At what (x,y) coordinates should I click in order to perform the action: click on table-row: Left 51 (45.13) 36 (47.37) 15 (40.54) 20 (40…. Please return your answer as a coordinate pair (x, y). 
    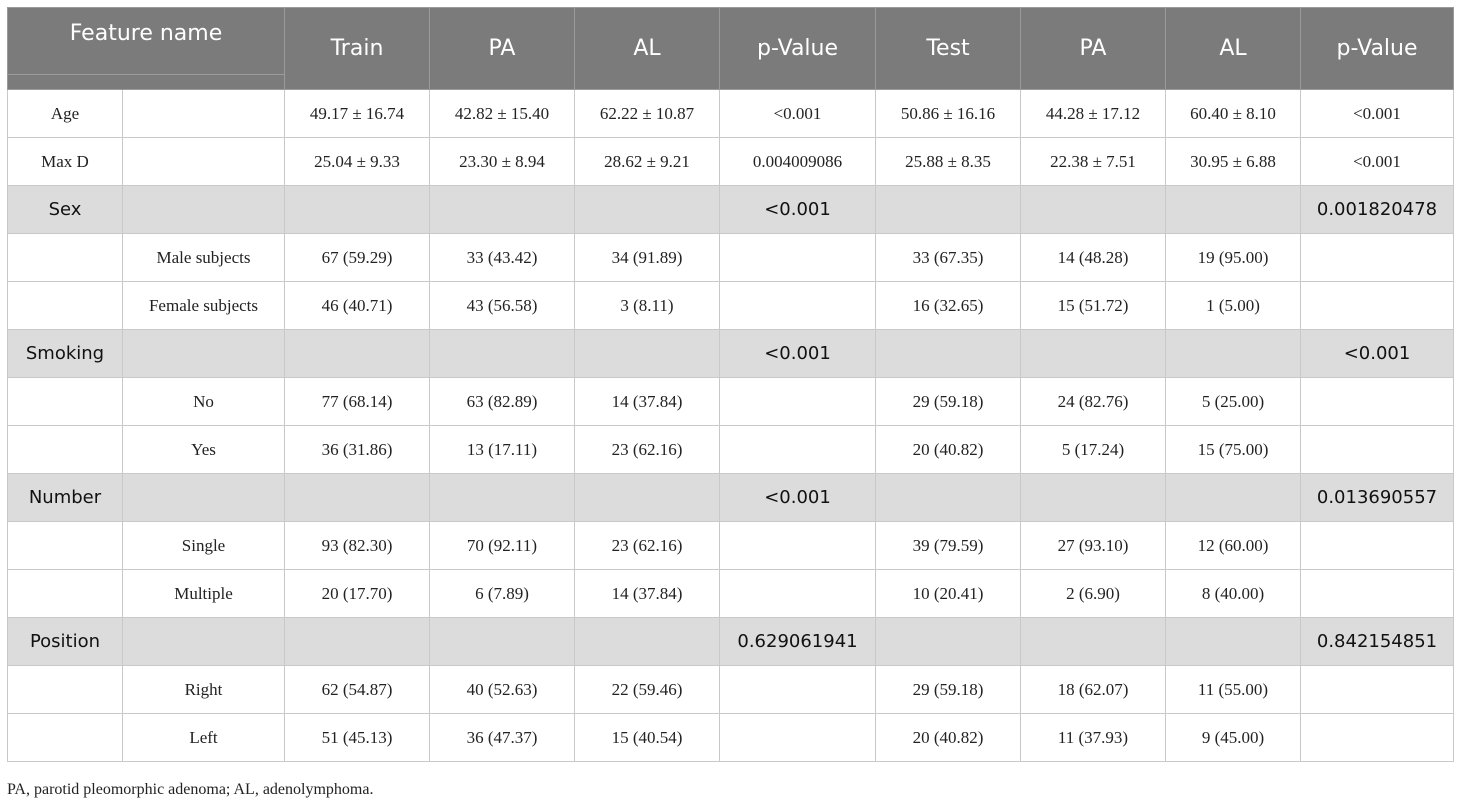
    Looking at the image, I should click on (730, 737).